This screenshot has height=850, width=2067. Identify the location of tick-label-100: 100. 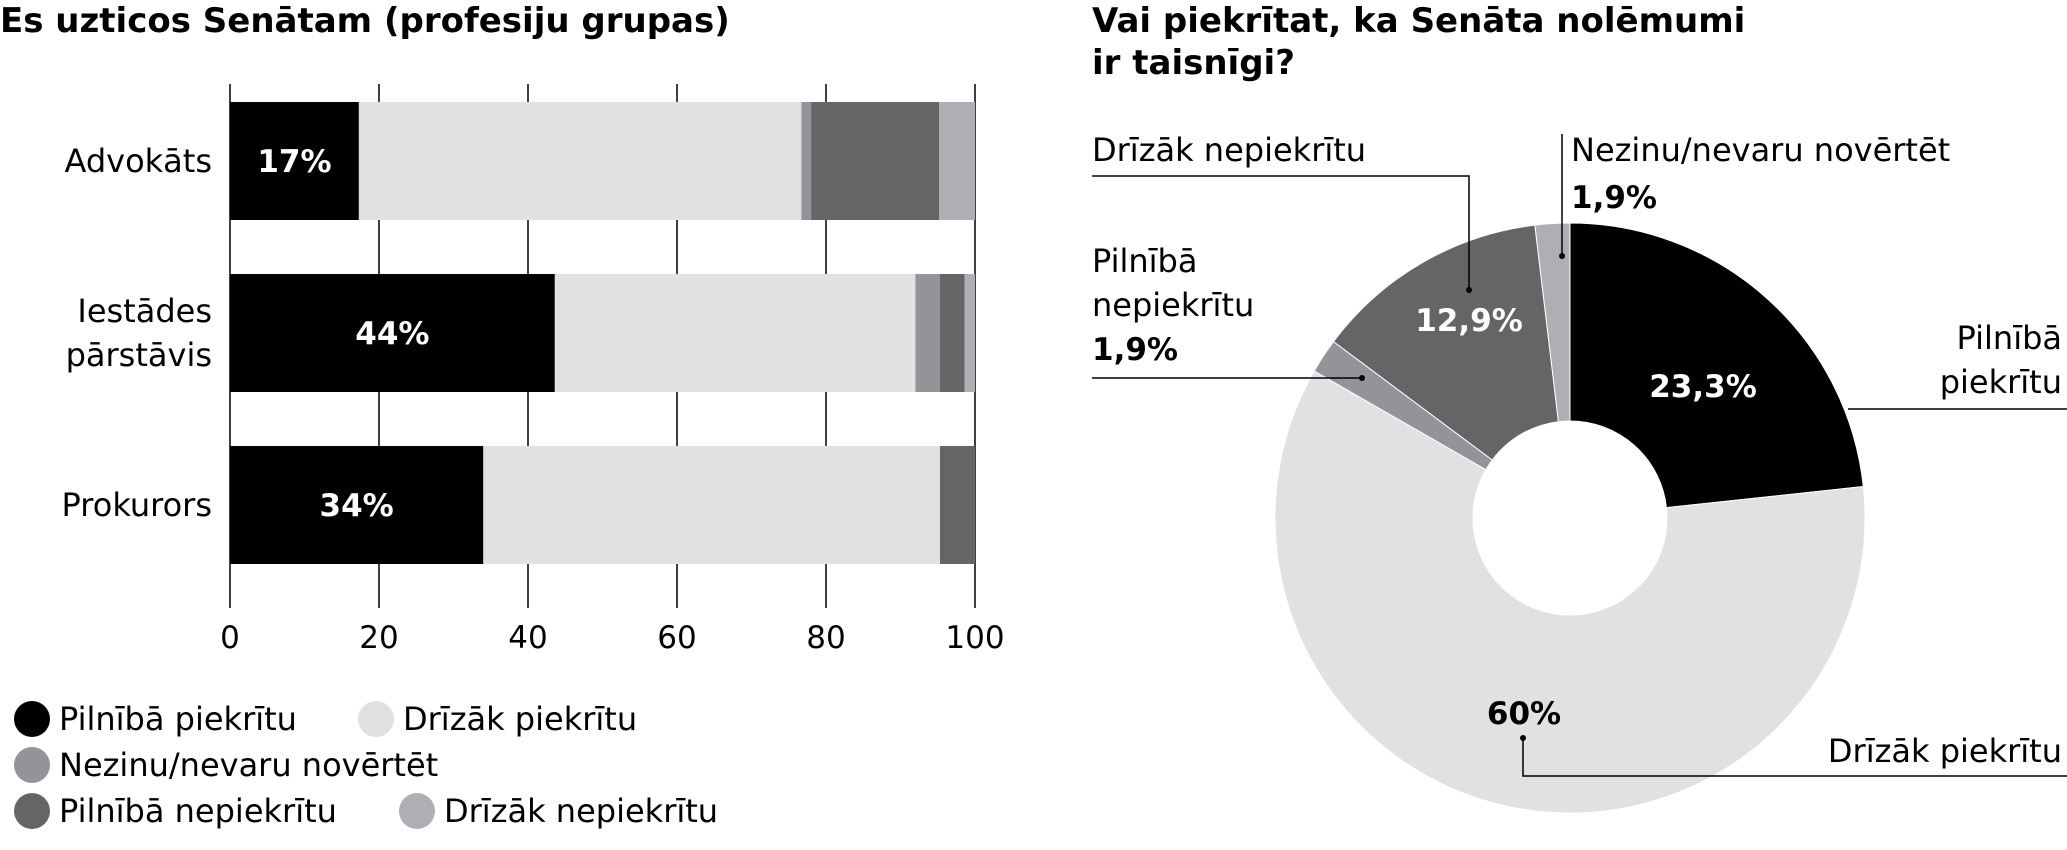
(974, 638).